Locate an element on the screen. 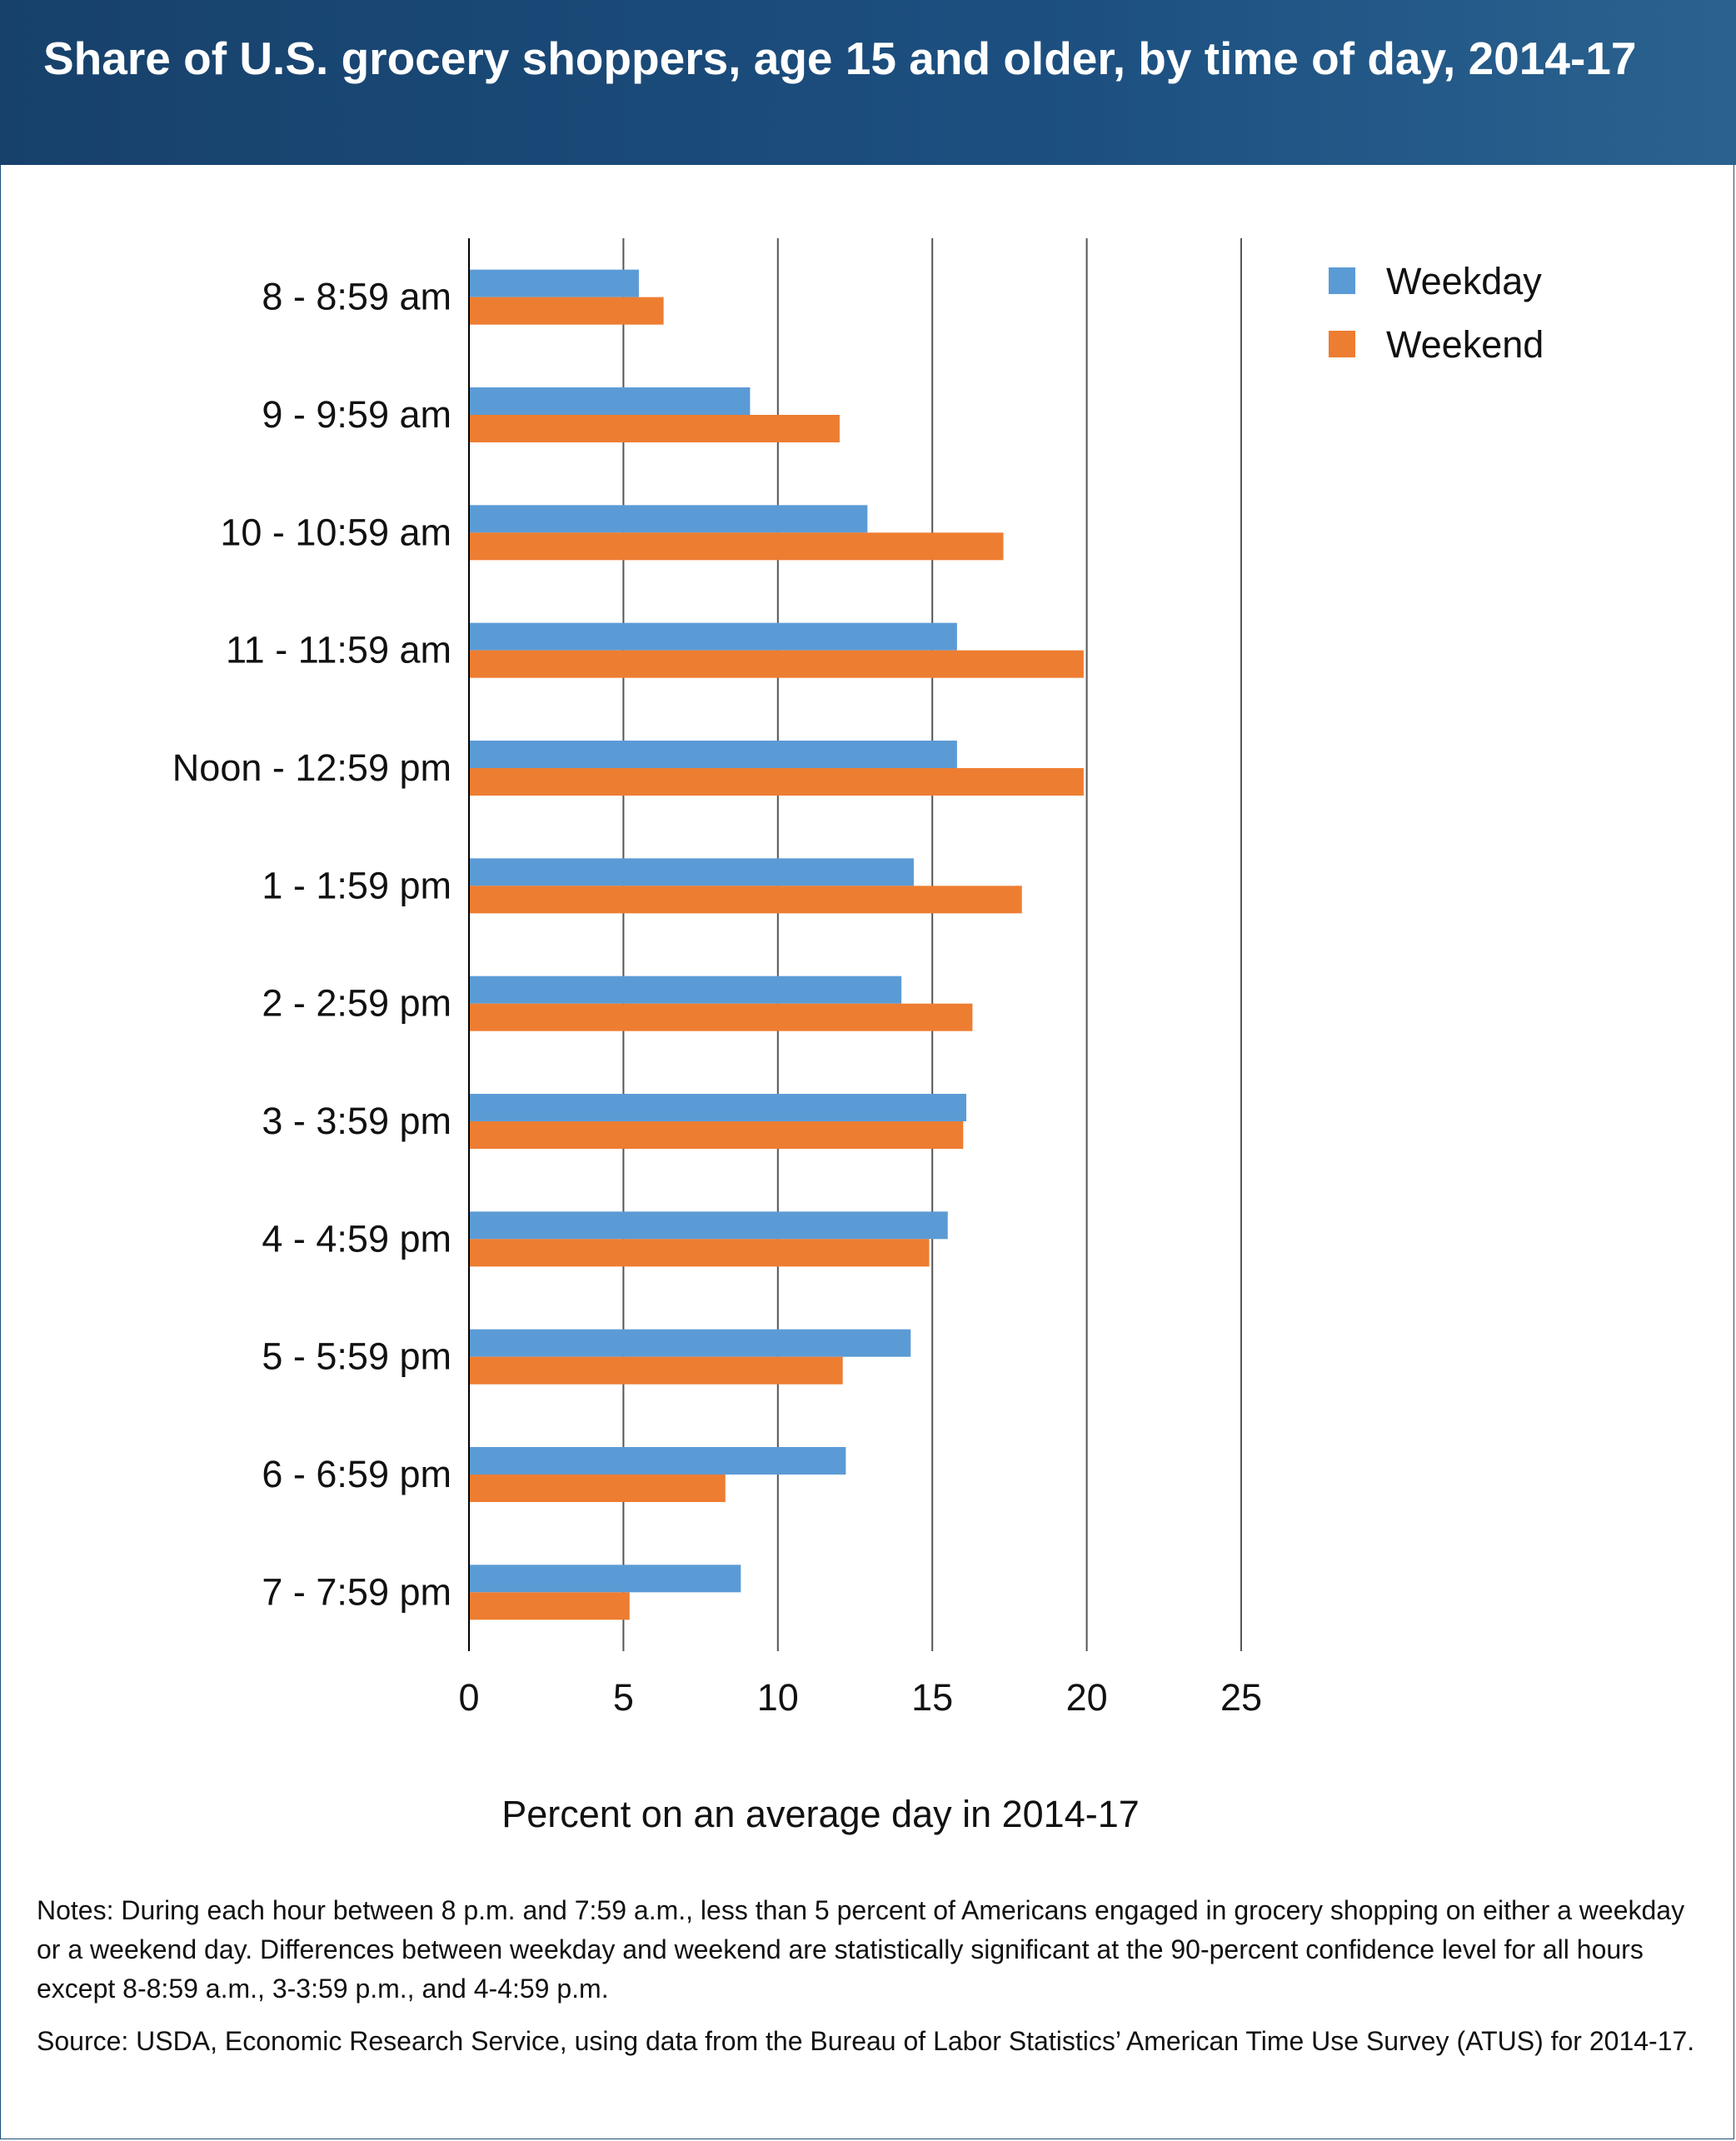 This screenshot has height=2141, width=1736. legend-label-weekday: Weekday is located at coordinates (1464, 281).